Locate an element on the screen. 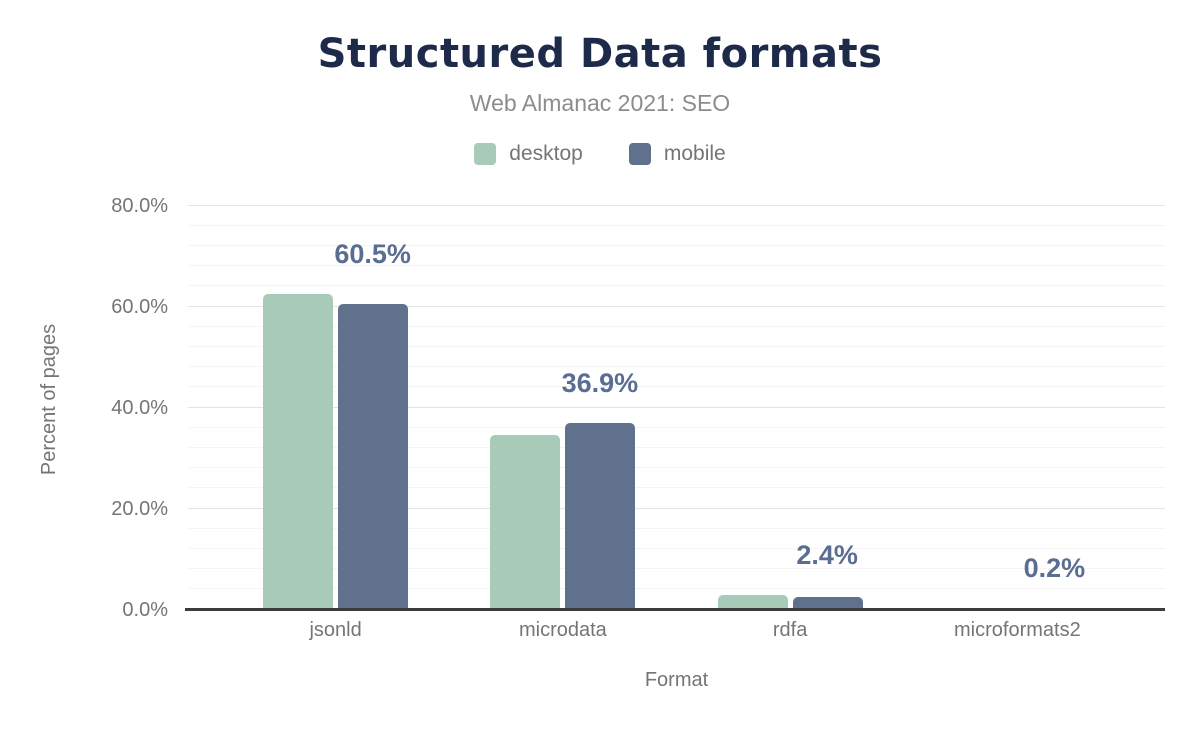 The image size is (1200, 742). y-tick-label: 60.0% is located at coordinates (139, 306).